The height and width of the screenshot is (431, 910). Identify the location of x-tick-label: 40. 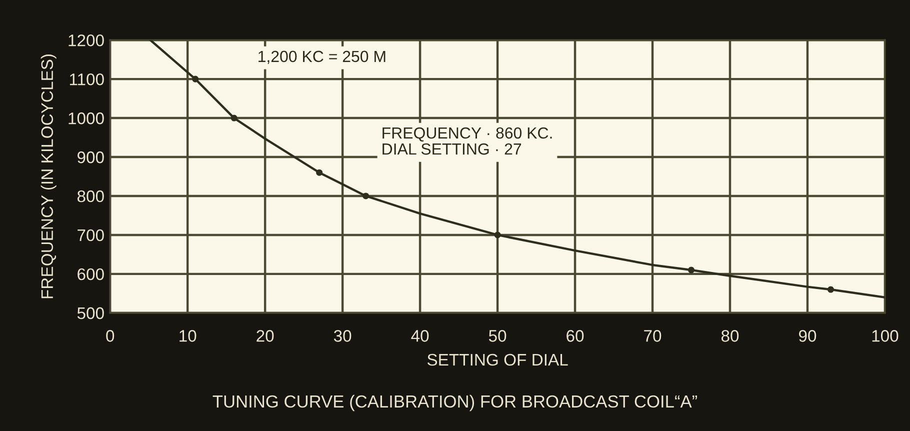
(420, 336).